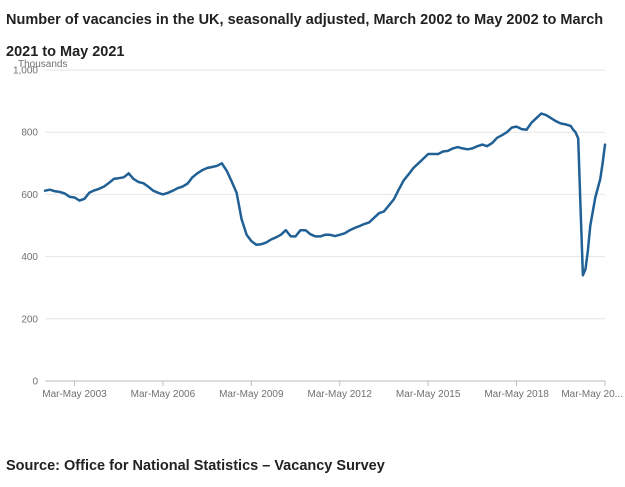 The image size is (625, 487). I want to click on x-tick-label: Mar-May 2015, so click(428, 394).